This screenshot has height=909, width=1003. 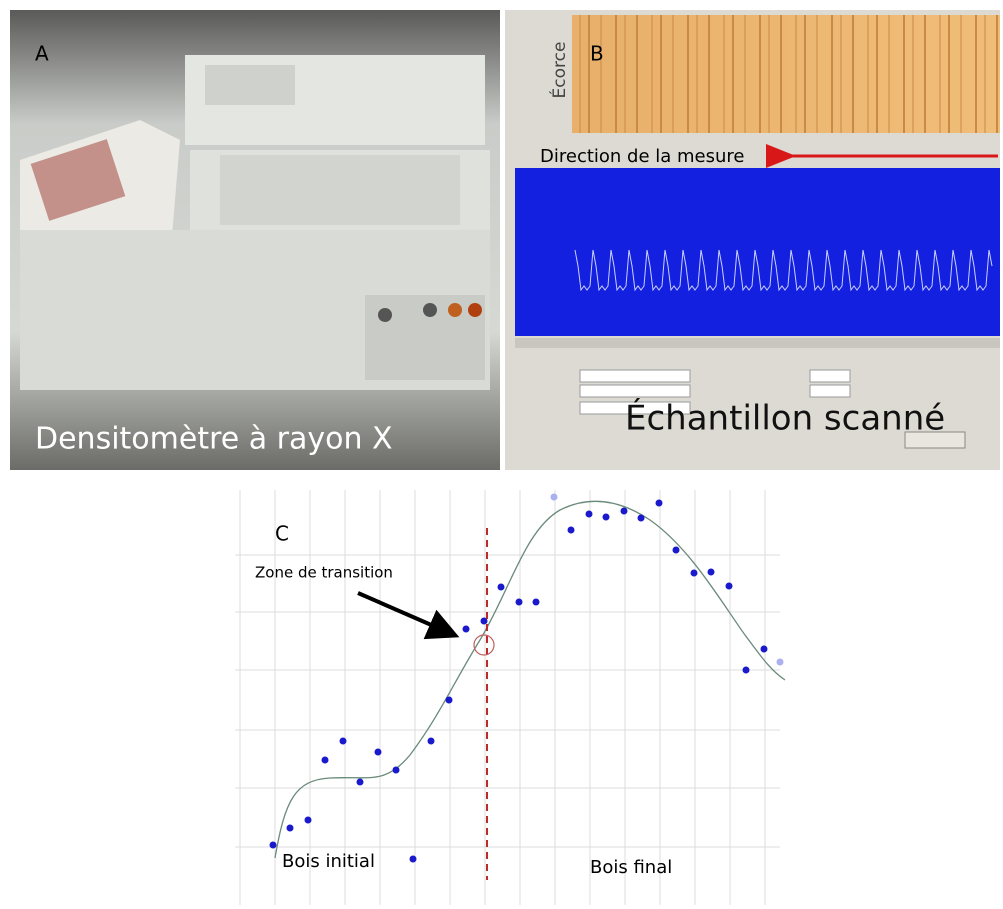 I want to click on density-plot, so click(x=757, y=252).